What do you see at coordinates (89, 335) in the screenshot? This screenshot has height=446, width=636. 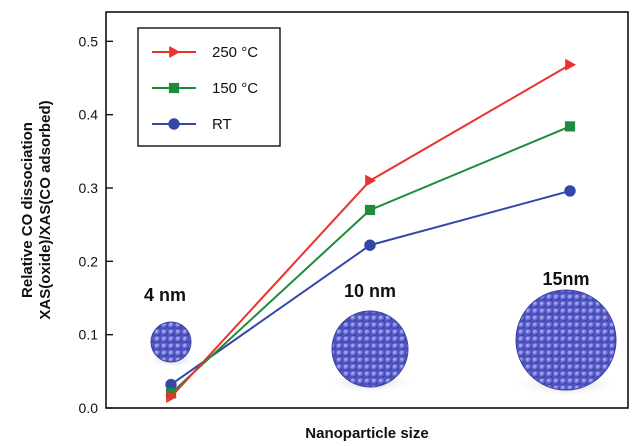 I see `y-tick-label: 0.1` at bounding box center [89, 335].